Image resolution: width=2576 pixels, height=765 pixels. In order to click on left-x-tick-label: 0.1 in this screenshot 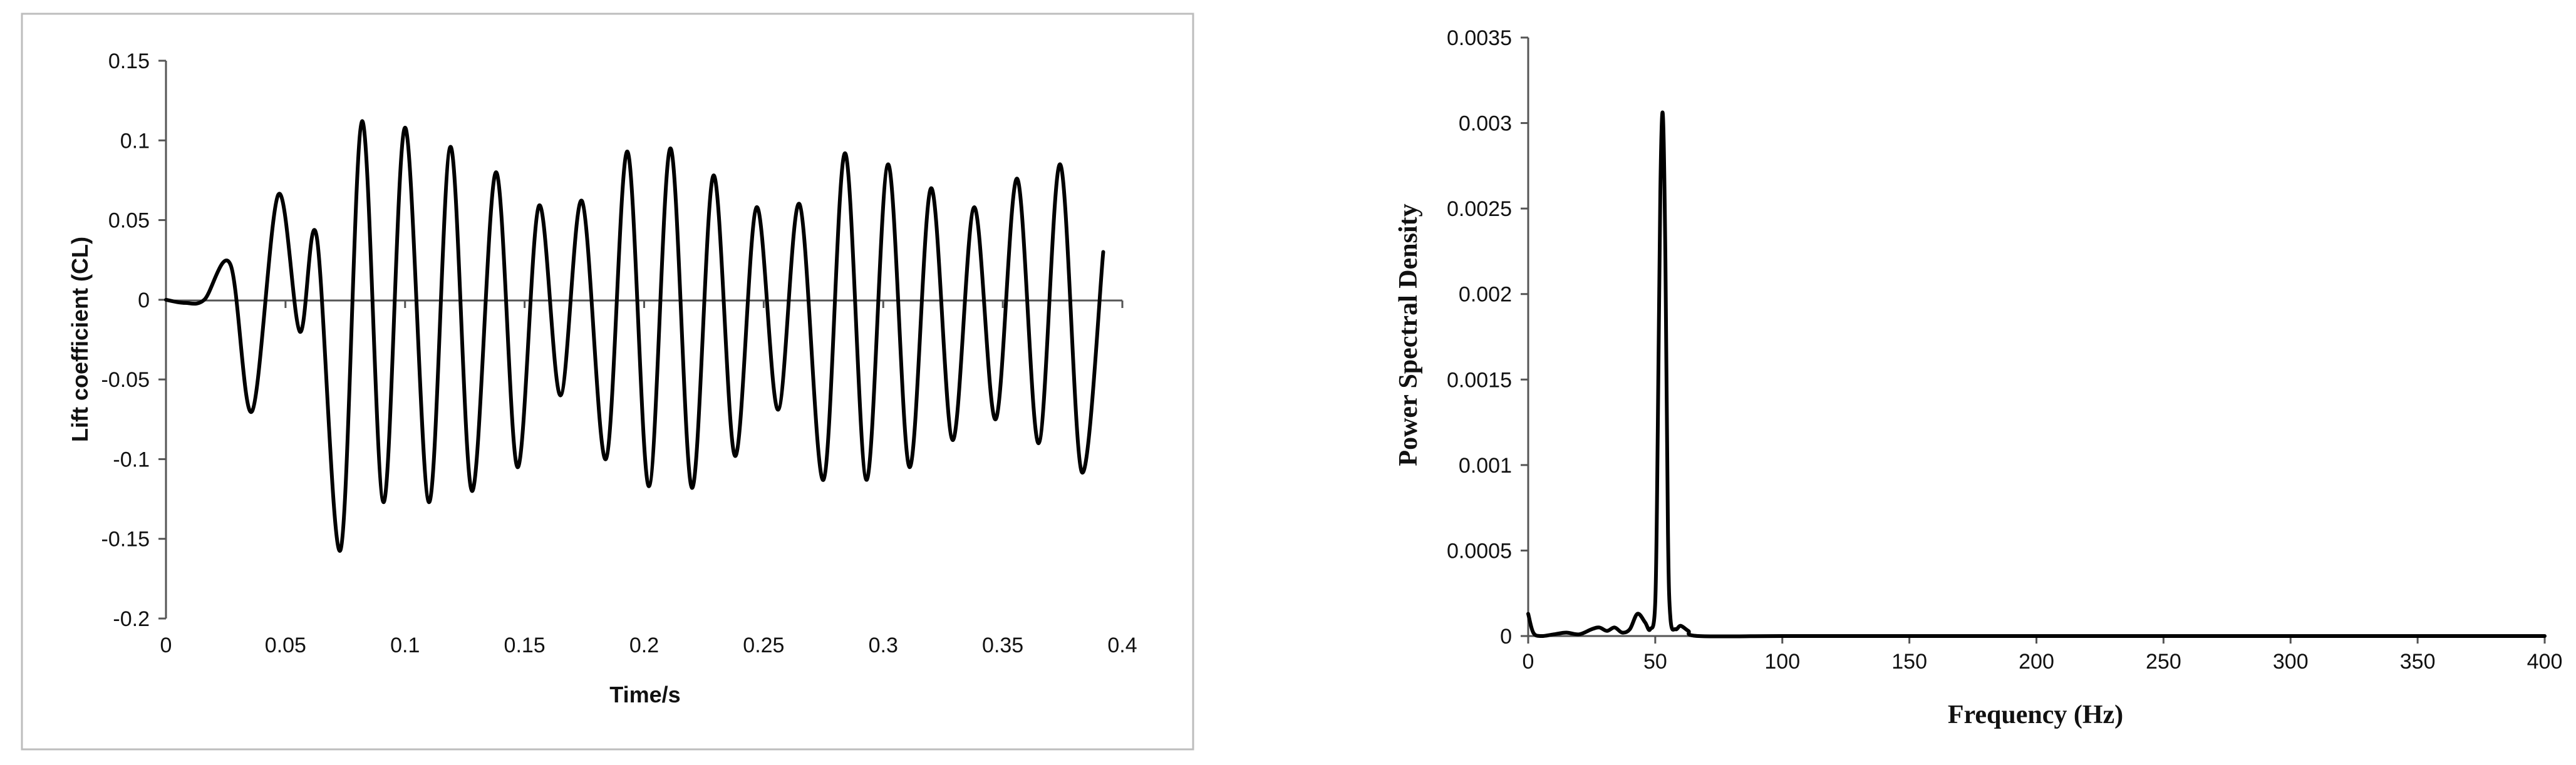, I will do `click(405, 645)`.